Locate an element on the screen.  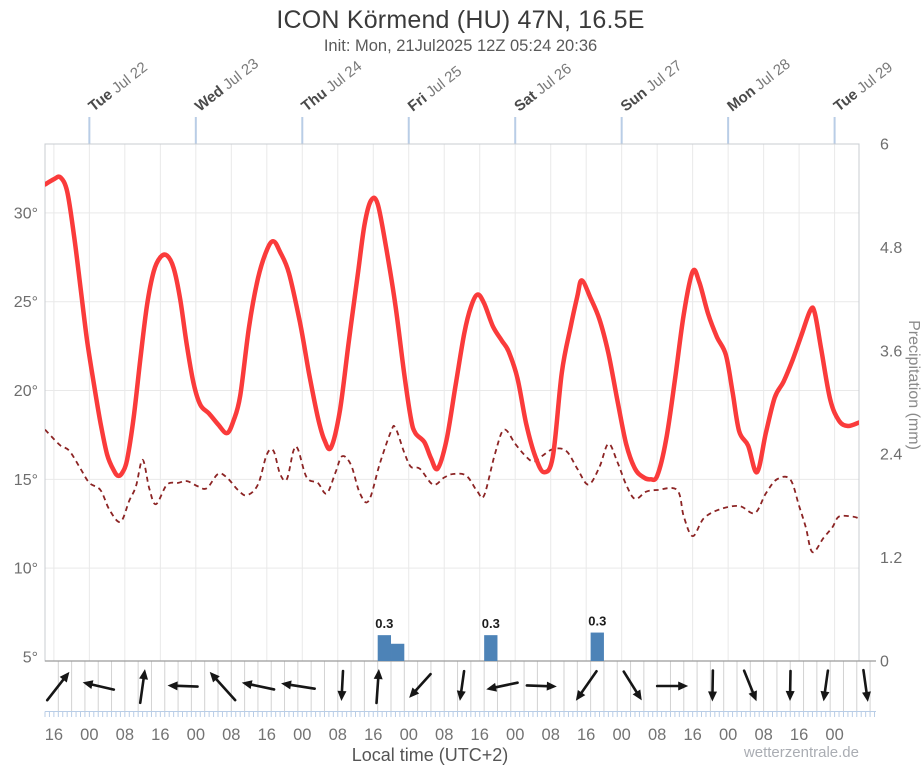
right-tick-label: 6 is located at coordinates (884, 145).